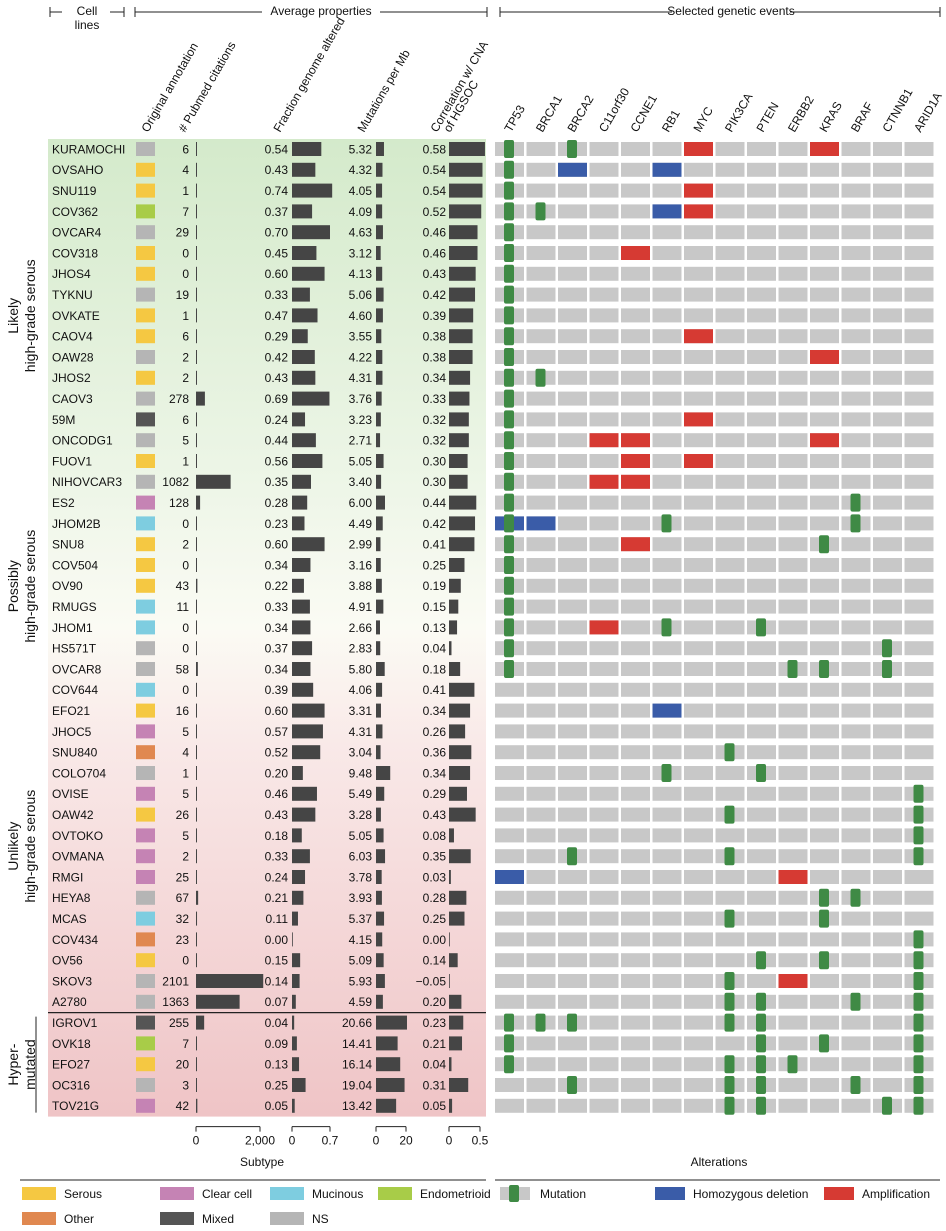  I want to click on pubmed-count: 7, so click(185, 212).